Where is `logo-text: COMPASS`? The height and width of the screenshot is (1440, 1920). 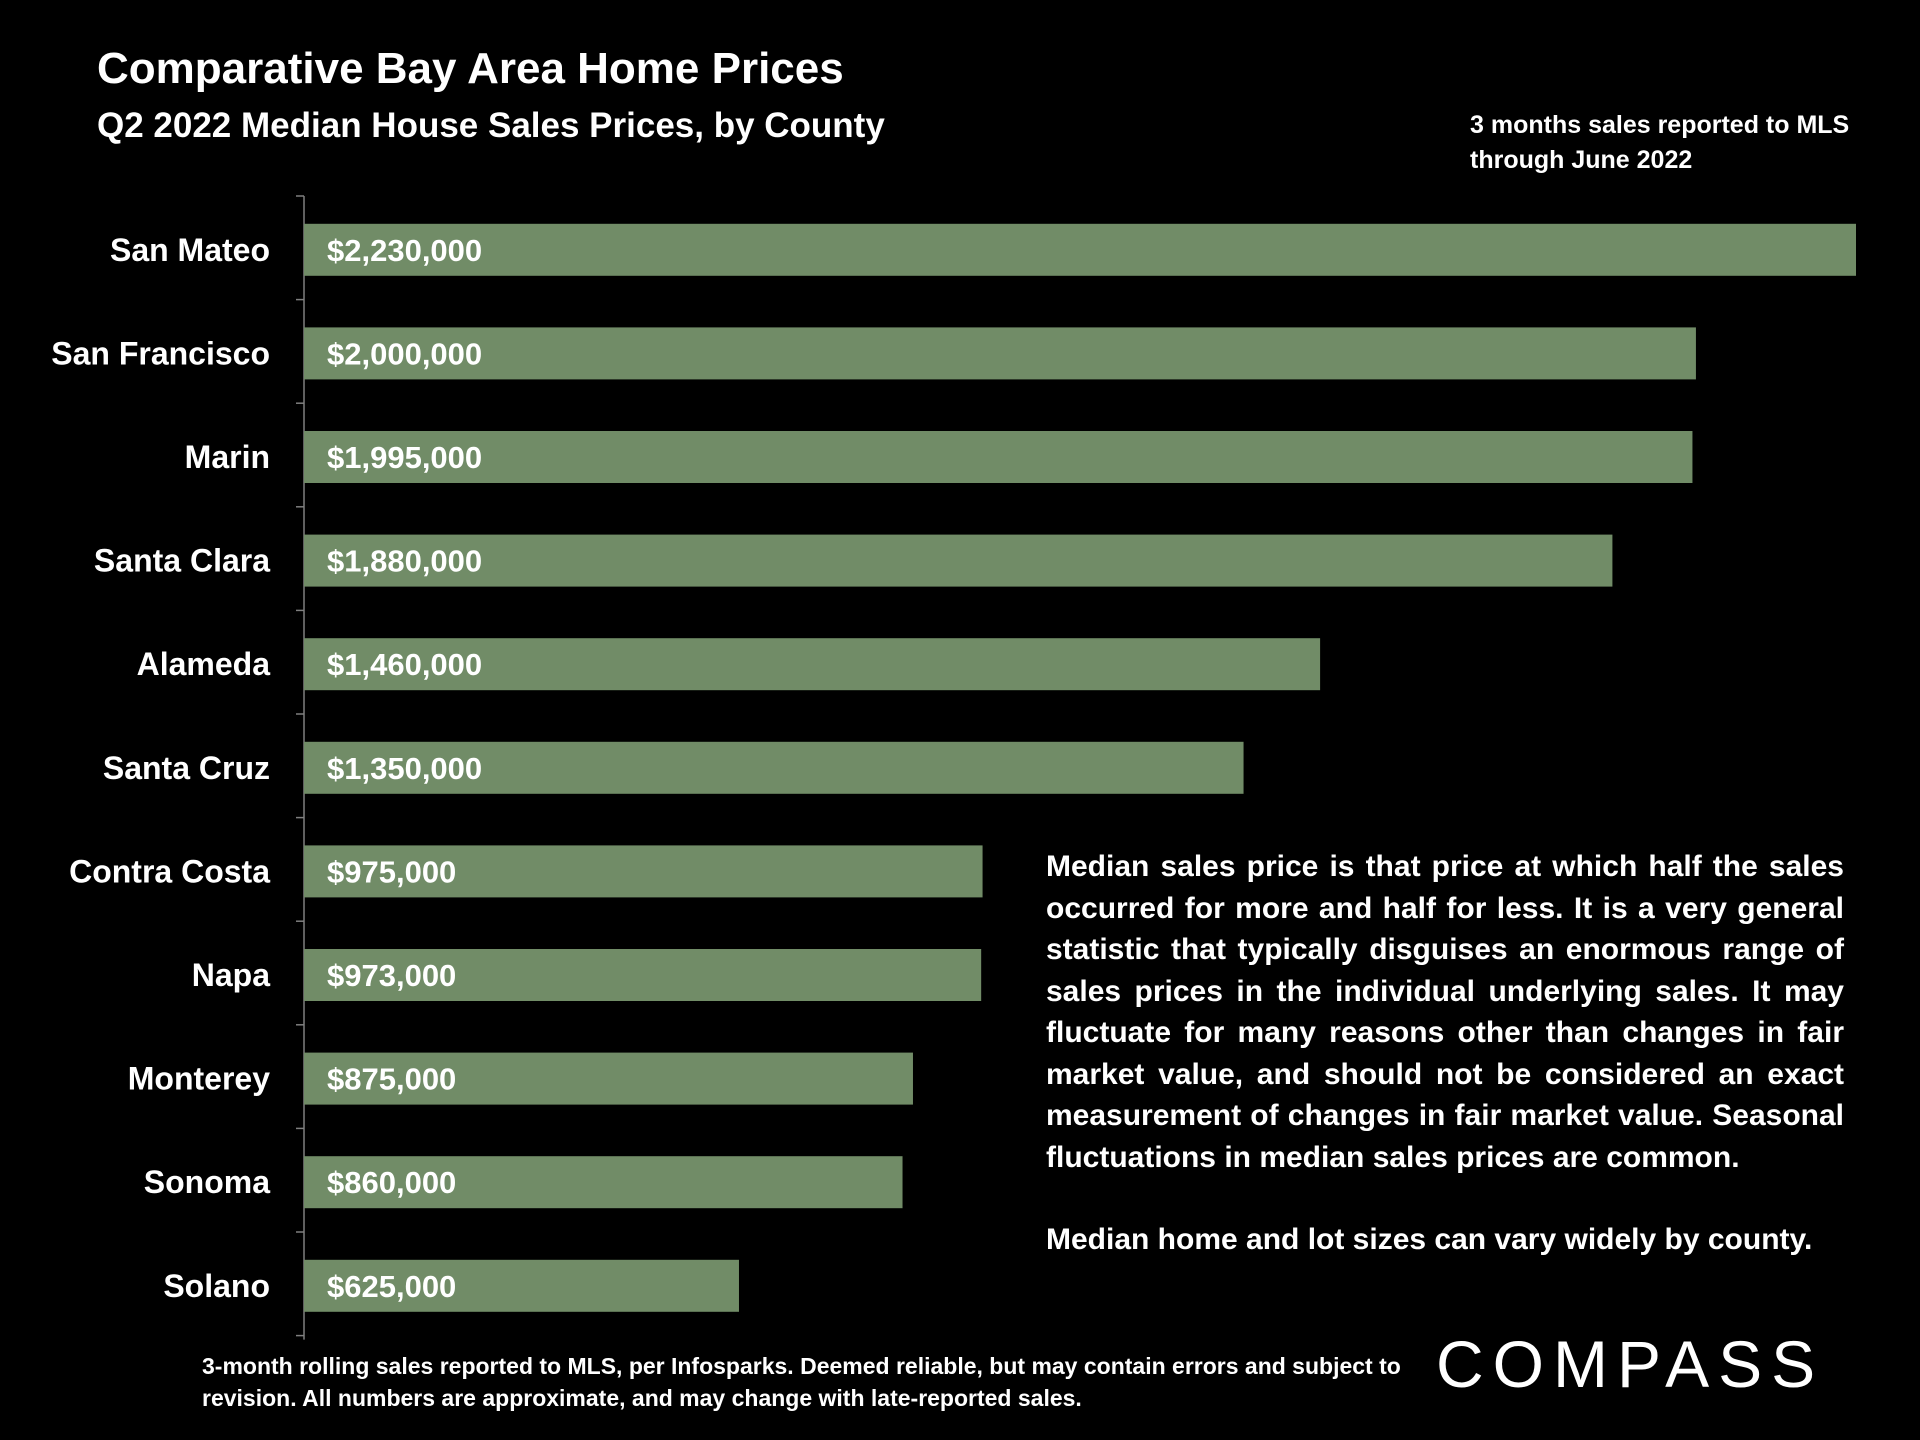
logo-text: COMPASS is located at coordinates (1630, 1361).